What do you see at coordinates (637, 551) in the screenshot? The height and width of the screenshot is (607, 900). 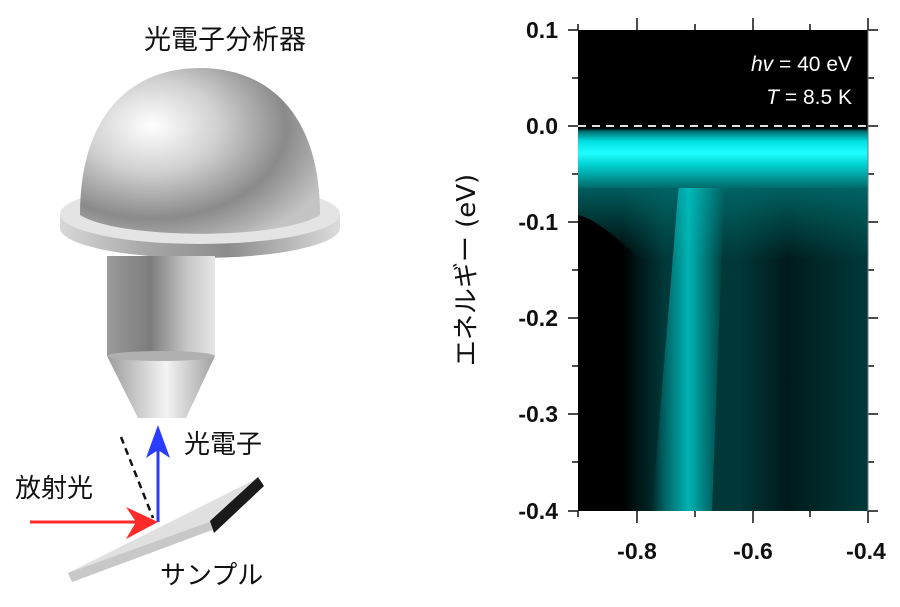 I see `svg-text: -0.8` at bounding box center [637, 551].